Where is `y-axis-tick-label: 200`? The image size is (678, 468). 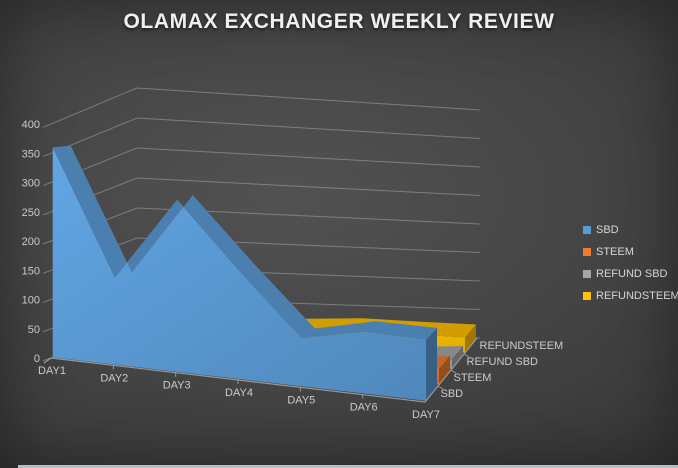 y-axis-tick-label: 200 is located at coordinates (31, 242).